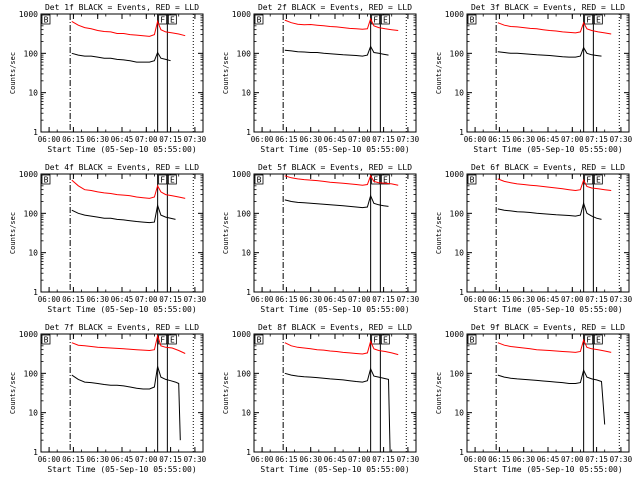  I want to click on chart-title: Det 5f BLACK = Events, RED = LLD, so click(335, 167).